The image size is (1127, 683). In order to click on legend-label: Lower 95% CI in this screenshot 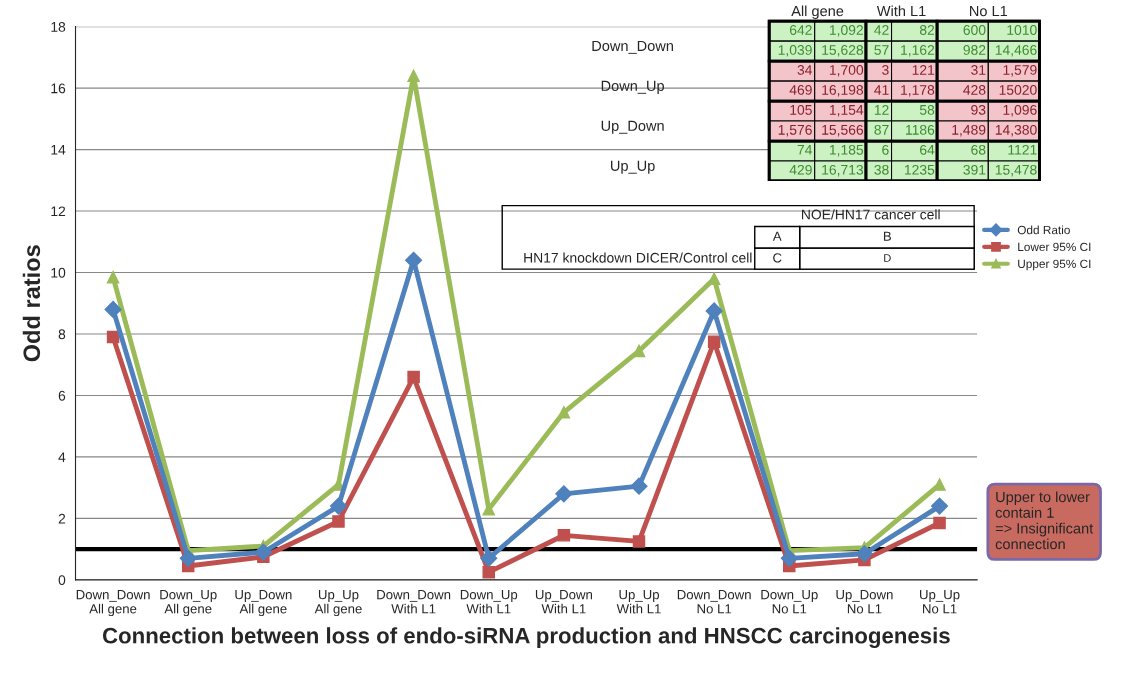, I will do `click(1054, 247)`.